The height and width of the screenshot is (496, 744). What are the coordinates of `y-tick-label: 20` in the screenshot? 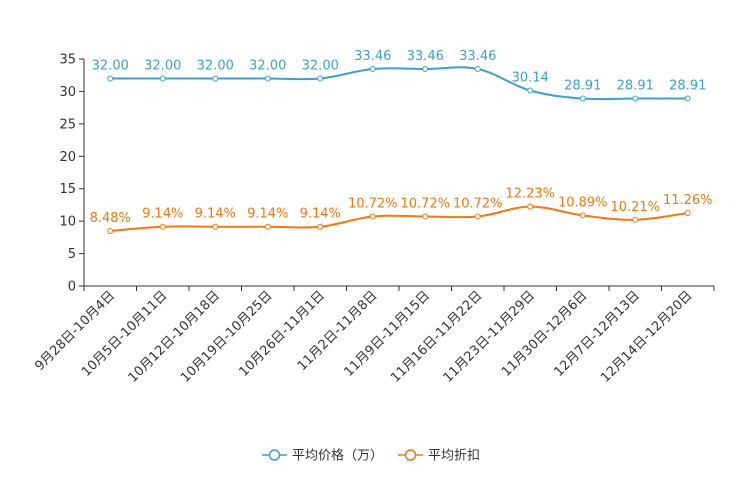 It's located at (67, 157).